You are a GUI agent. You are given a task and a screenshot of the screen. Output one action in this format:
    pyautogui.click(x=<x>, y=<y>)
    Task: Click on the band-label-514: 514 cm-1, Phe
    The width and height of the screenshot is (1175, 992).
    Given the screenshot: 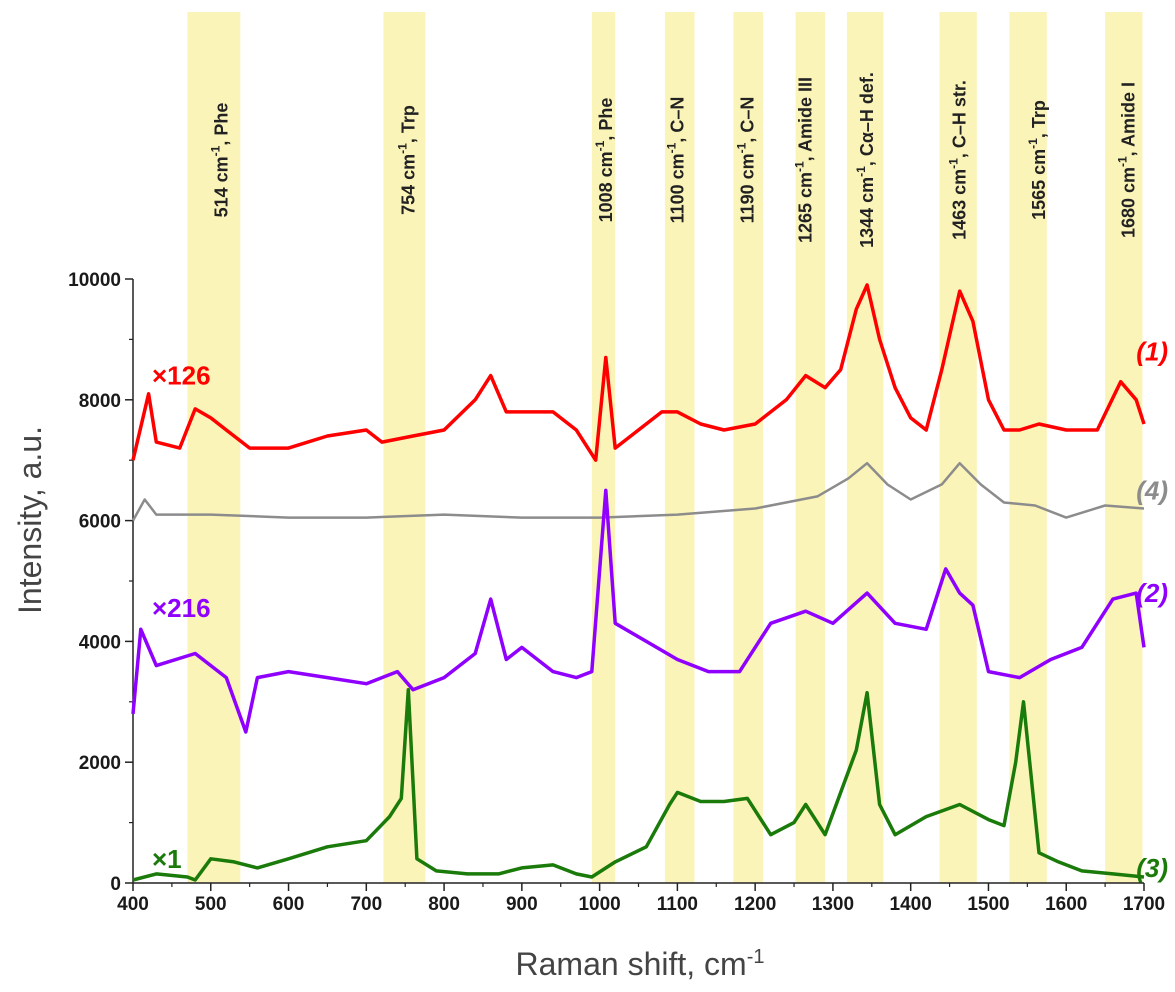 What is the action you would take?
    pyautogui.click(x=220, y=160)
    